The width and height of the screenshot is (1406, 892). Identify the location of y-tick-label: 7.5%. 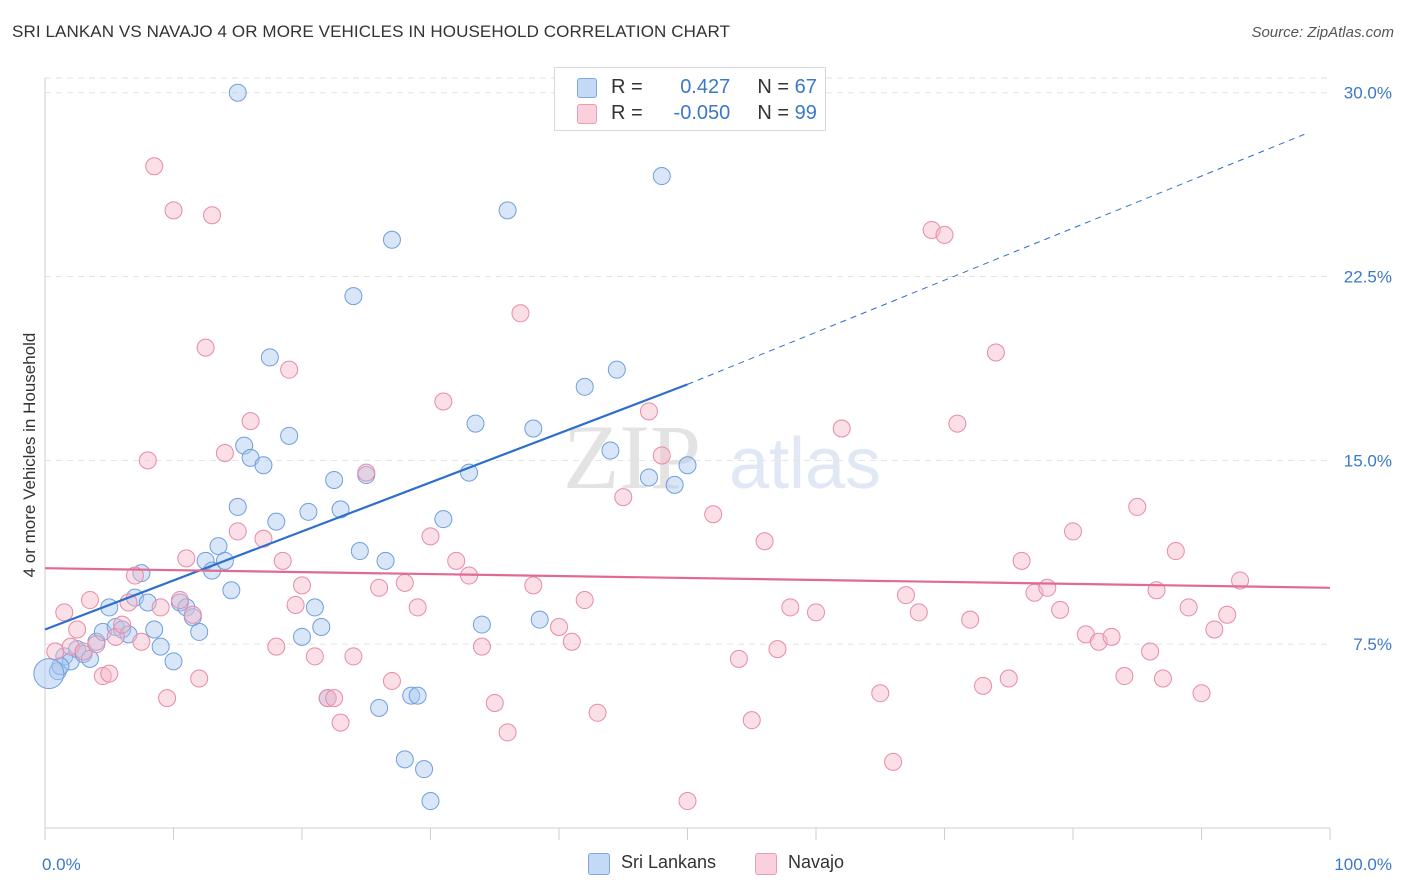
(1372, 644).